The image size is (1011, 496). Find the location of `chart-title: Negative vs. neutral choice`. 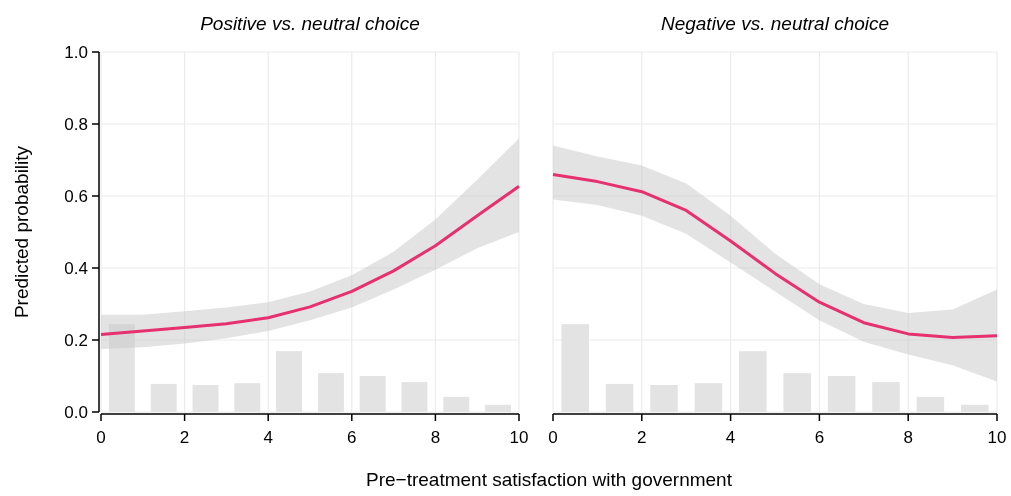

chart-title: Negative vs. neutral choice is located at coordinates (775, 23).